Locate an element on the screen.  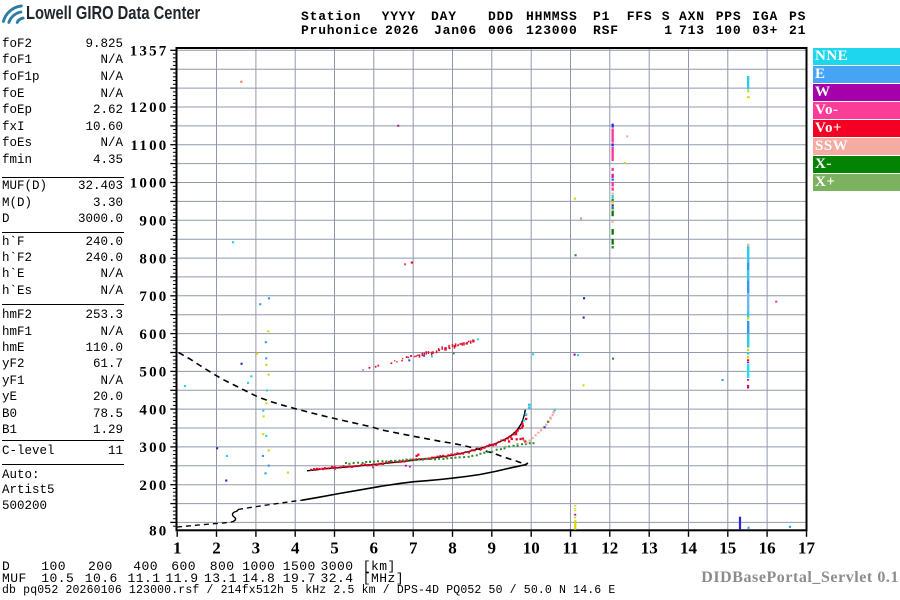
svg-text: 600 is located at coordinates (153, 335).